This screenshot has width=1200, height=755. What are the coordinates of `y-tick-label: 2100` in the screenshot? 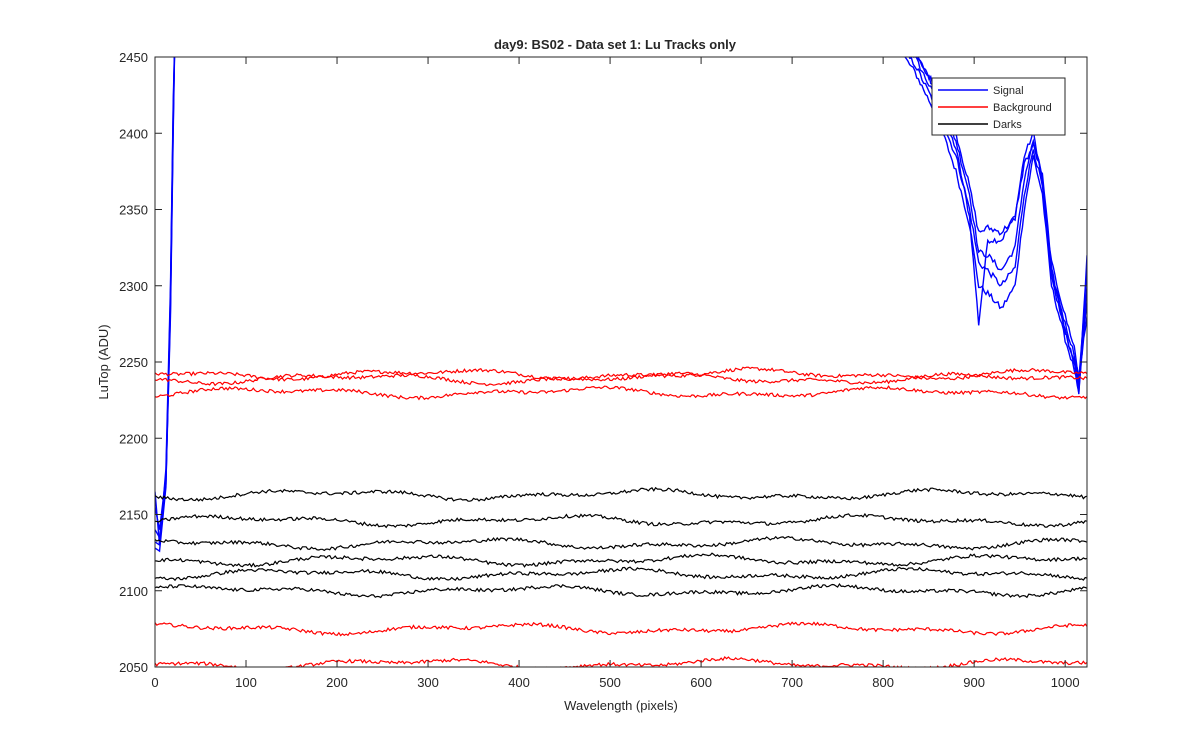 It's located at (133, 591).